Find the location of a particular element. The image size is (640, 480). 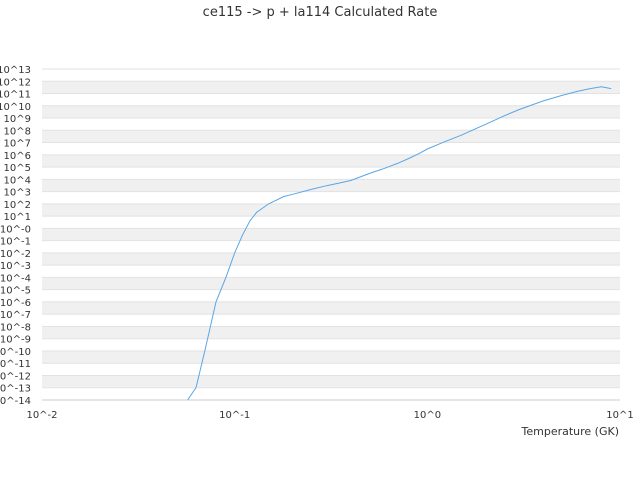

y-tick-label: 10^-14 is located at coordinates (15, 401).